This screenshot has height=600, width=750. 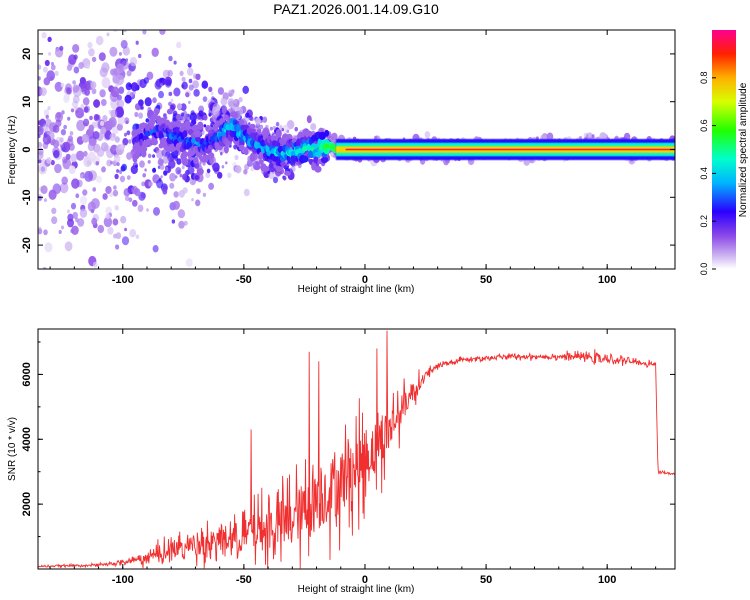 What do you see at coordinates (27, 54) in the screenshot?
I see `spectrogram-y-tick-label: 20` at bounding box center [27, 54].